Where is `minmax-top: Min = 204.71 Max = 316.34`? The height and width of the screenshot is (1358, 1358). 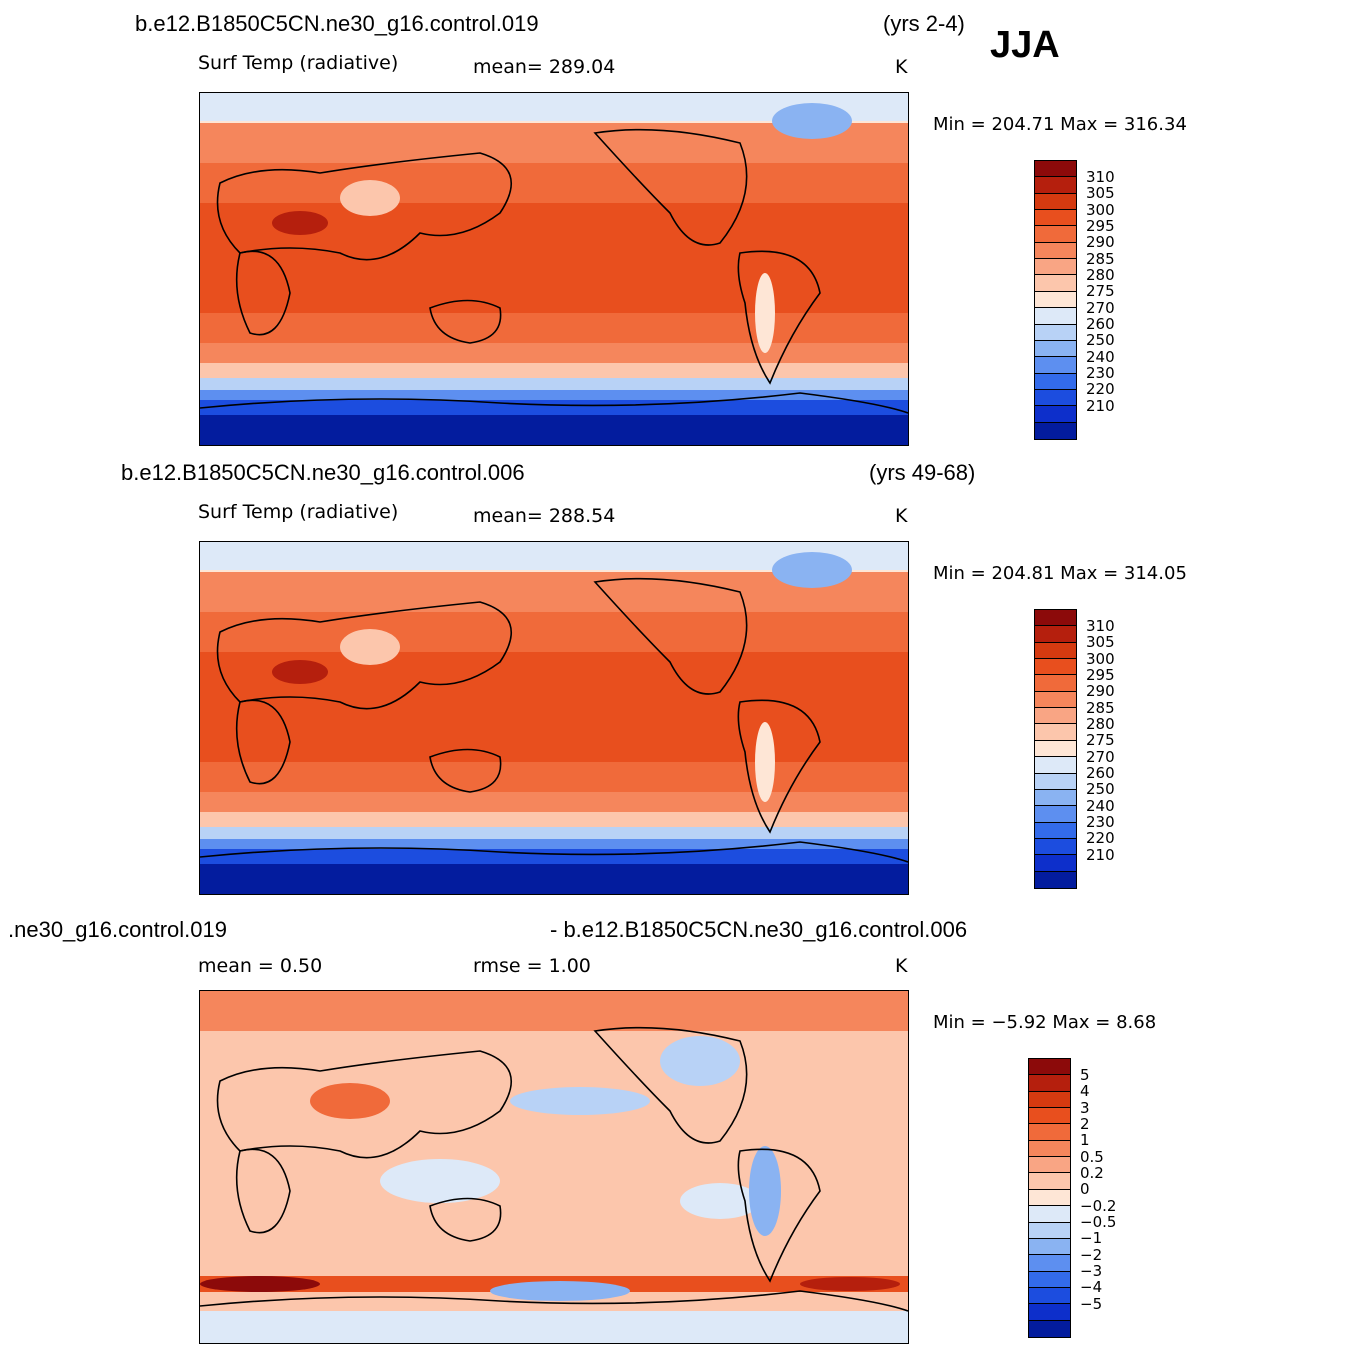 minmax-top: Min = 204.71 Max = 316.34 is located at coordinates (1060, 124).